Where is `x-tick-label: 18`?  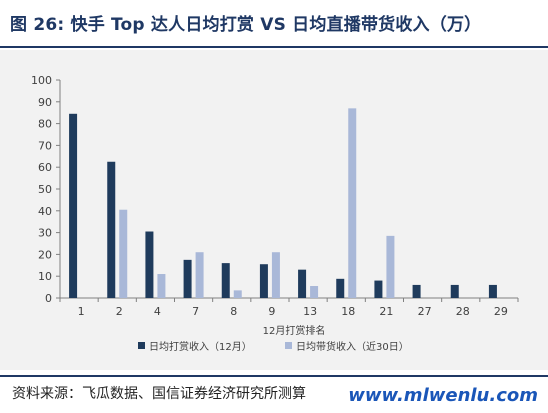
x-tick-label: 18 is located at coordinates (348, 311).